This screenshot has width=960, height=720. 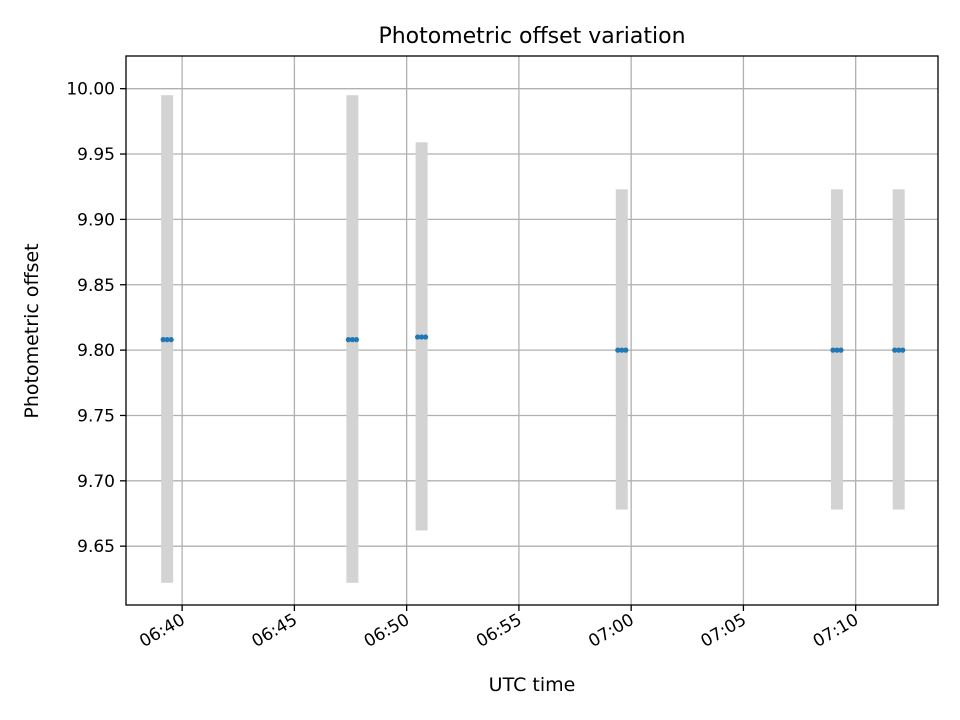 What do you see at coordinates (90, 90) in the screenshot?
I see `y-tick-label: 10.00` at bounding box center [90, 90].